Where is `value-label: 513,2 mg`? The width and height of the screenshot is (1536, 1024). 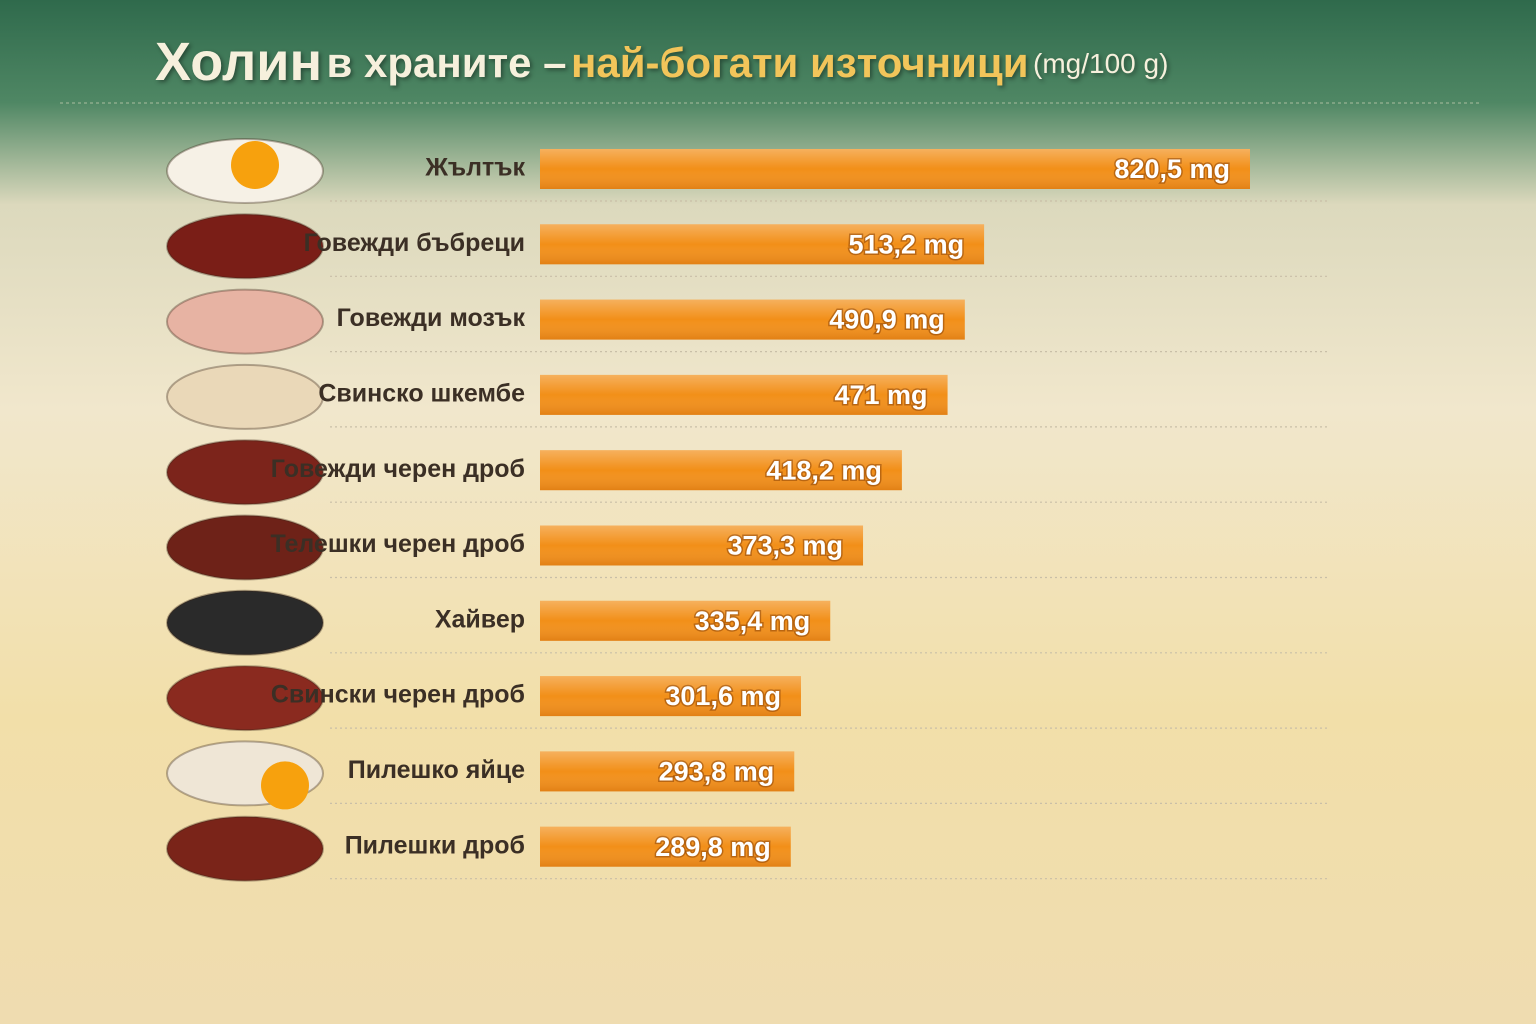
value-label: 513,2 mg is located at coordinates (907, 244).